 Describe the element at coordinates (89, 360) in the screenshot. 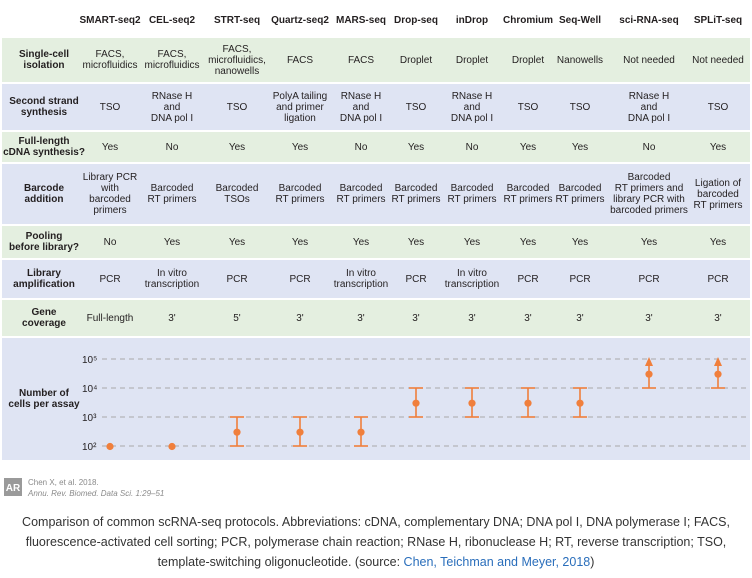

I see `y-tick-label: 10⁵` at that location.